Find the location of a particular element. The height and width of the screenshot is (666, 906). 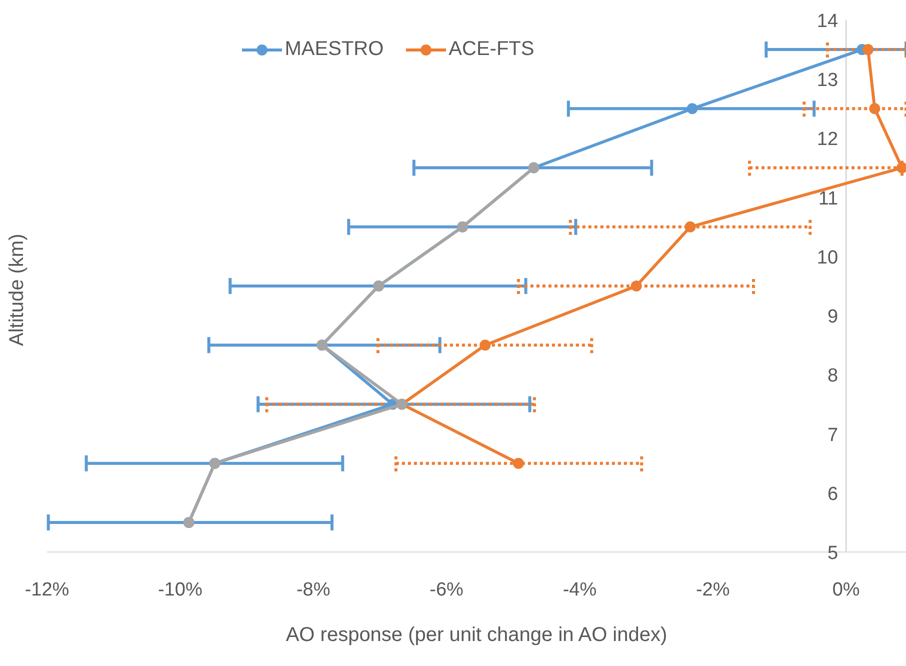

y-tick-label: 8 is located at coordinates (832, 376).